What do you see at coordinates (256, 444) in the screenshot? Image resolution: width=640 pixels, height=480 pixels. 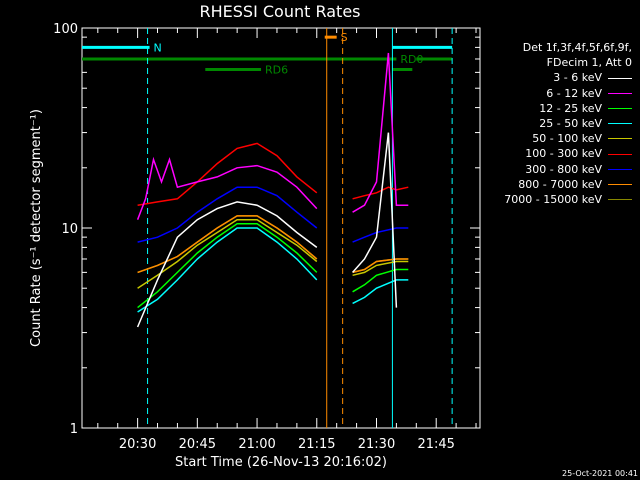 I see `x-tick-label: 21:00` at bounding box center [256, 444].